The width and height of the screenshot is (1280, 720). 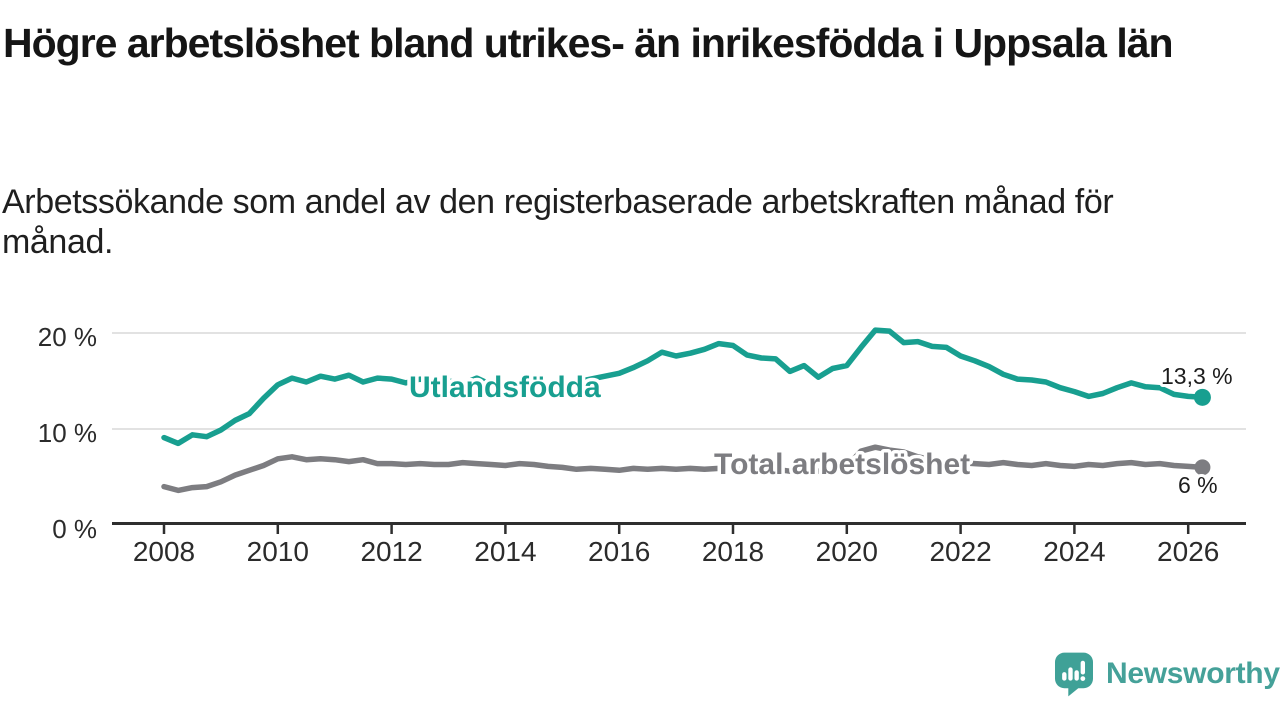 What do you see at coordinates (74, 529) in the screenshot?
I see `y-tick-label: 0 %` at bounding box center [74, 529].